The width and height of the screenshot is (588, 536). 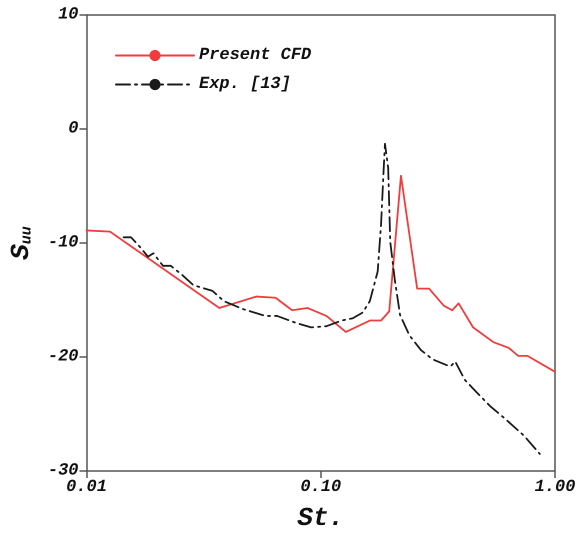 What do you see at coordinates (321, 487) in the screenshot?
I see `x-tick-label: 0.10` at bounding box center [321, 487].